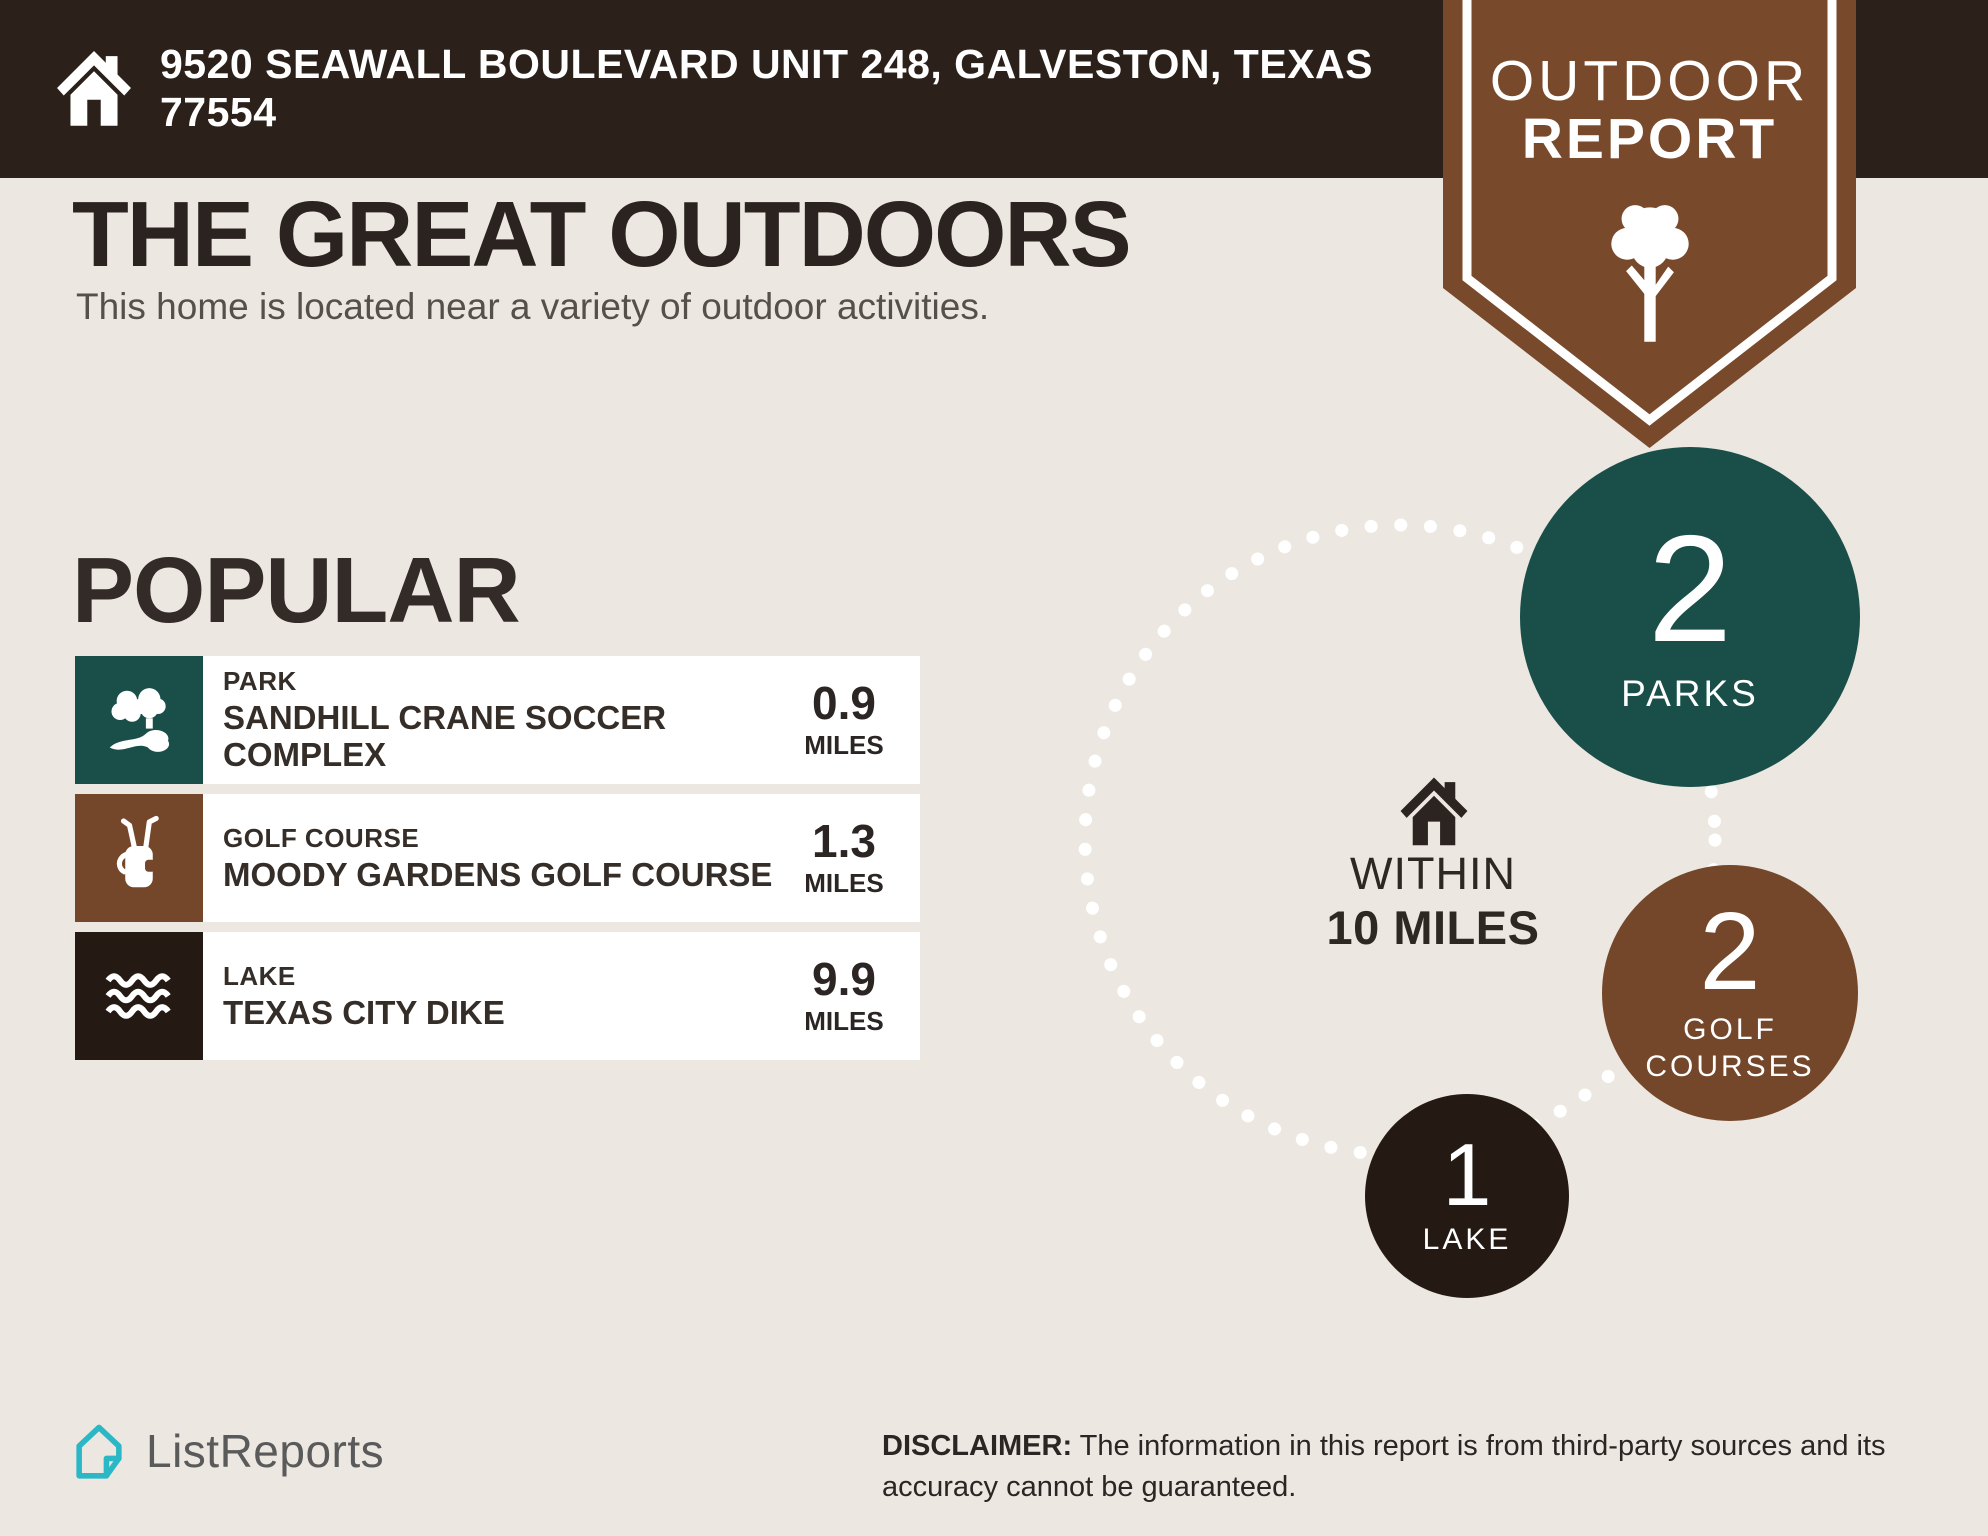 The image size is (1988, 1536). I want to click on waves-icon, so click(139, 996).